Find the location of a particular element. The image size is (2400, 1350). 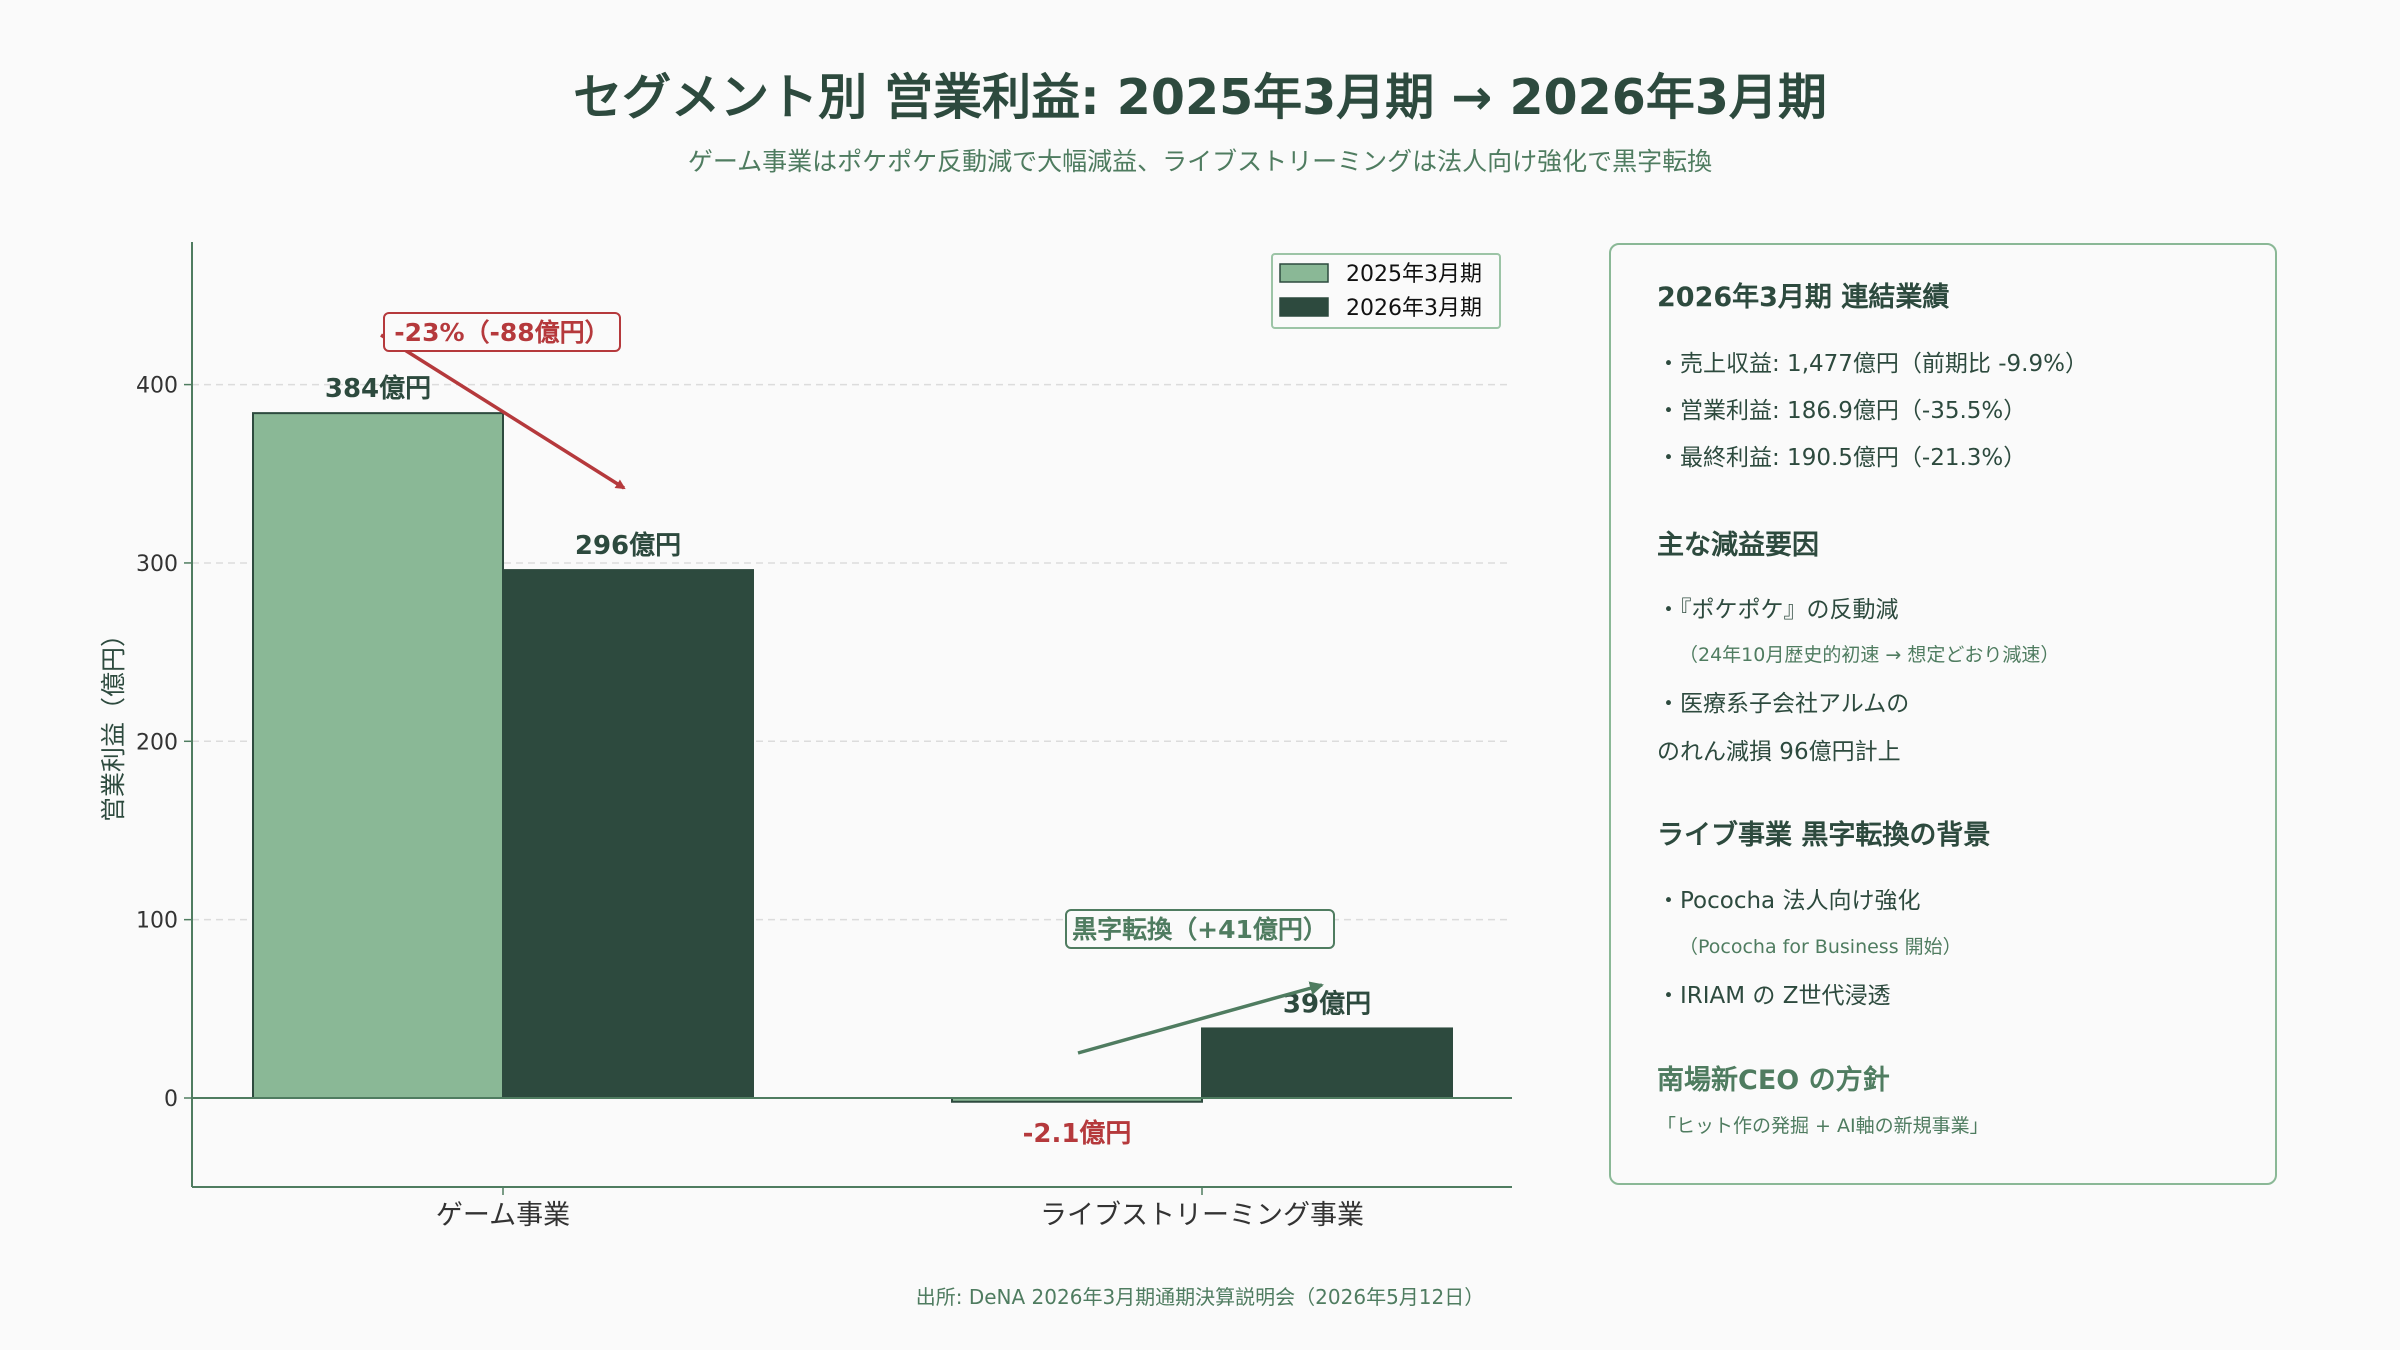

panel-heading-live: ライブ事業 黒字転換の背景 is located at coordinates (1824, 835).